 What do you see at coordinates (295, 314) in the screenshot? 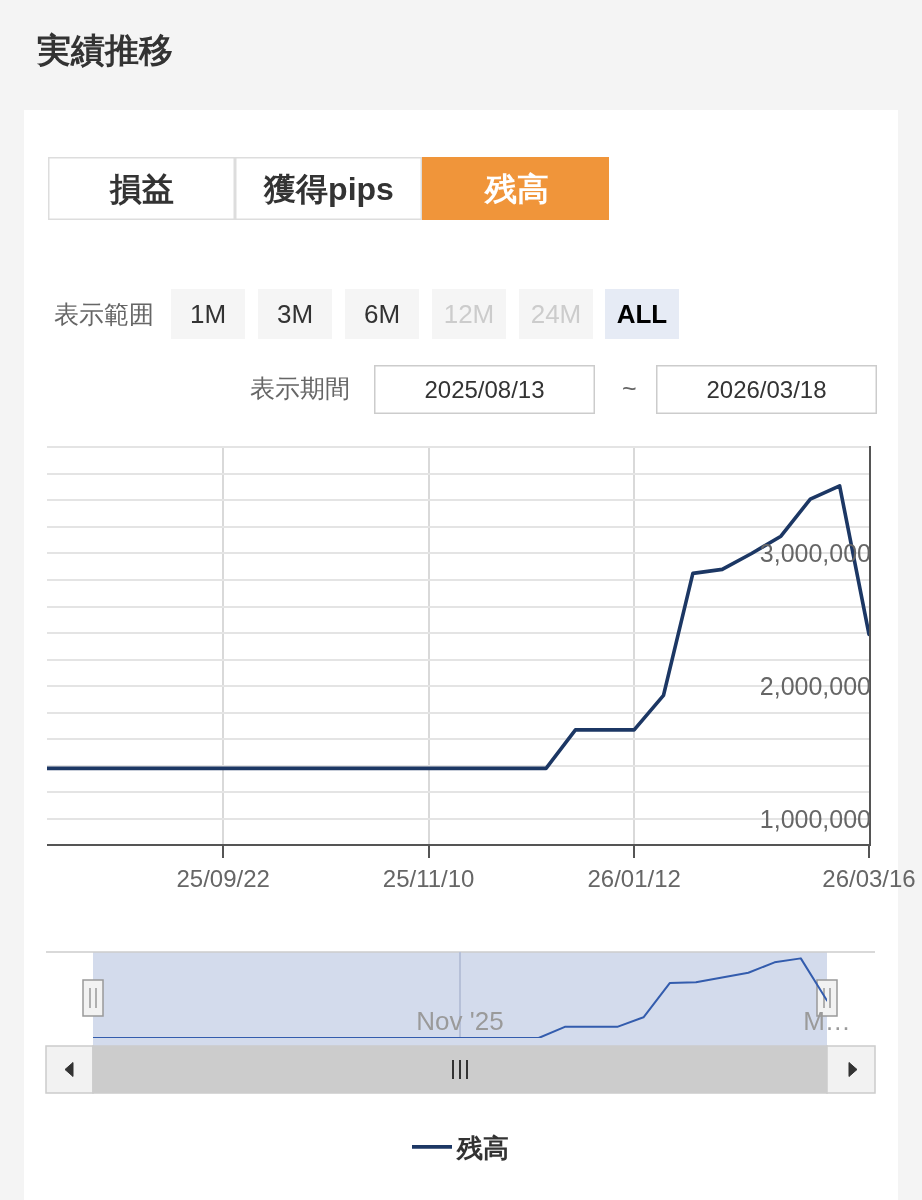
I see `text: 3M` at bounding box center [295, 314].